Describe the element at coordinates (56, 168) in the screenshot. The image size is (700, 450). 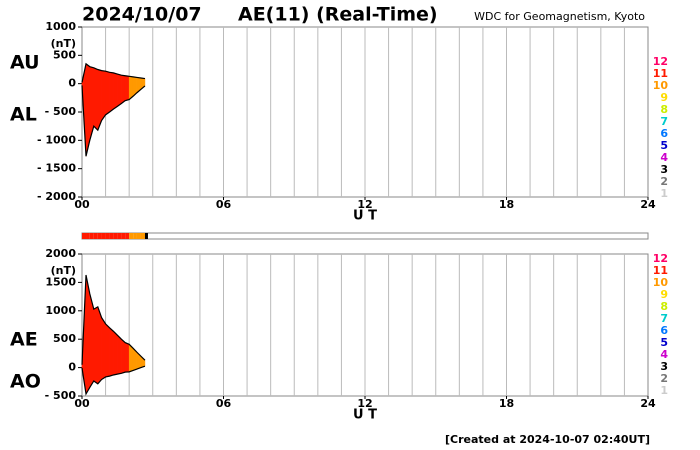
I see `y-tick-label: - 1500` at that location.